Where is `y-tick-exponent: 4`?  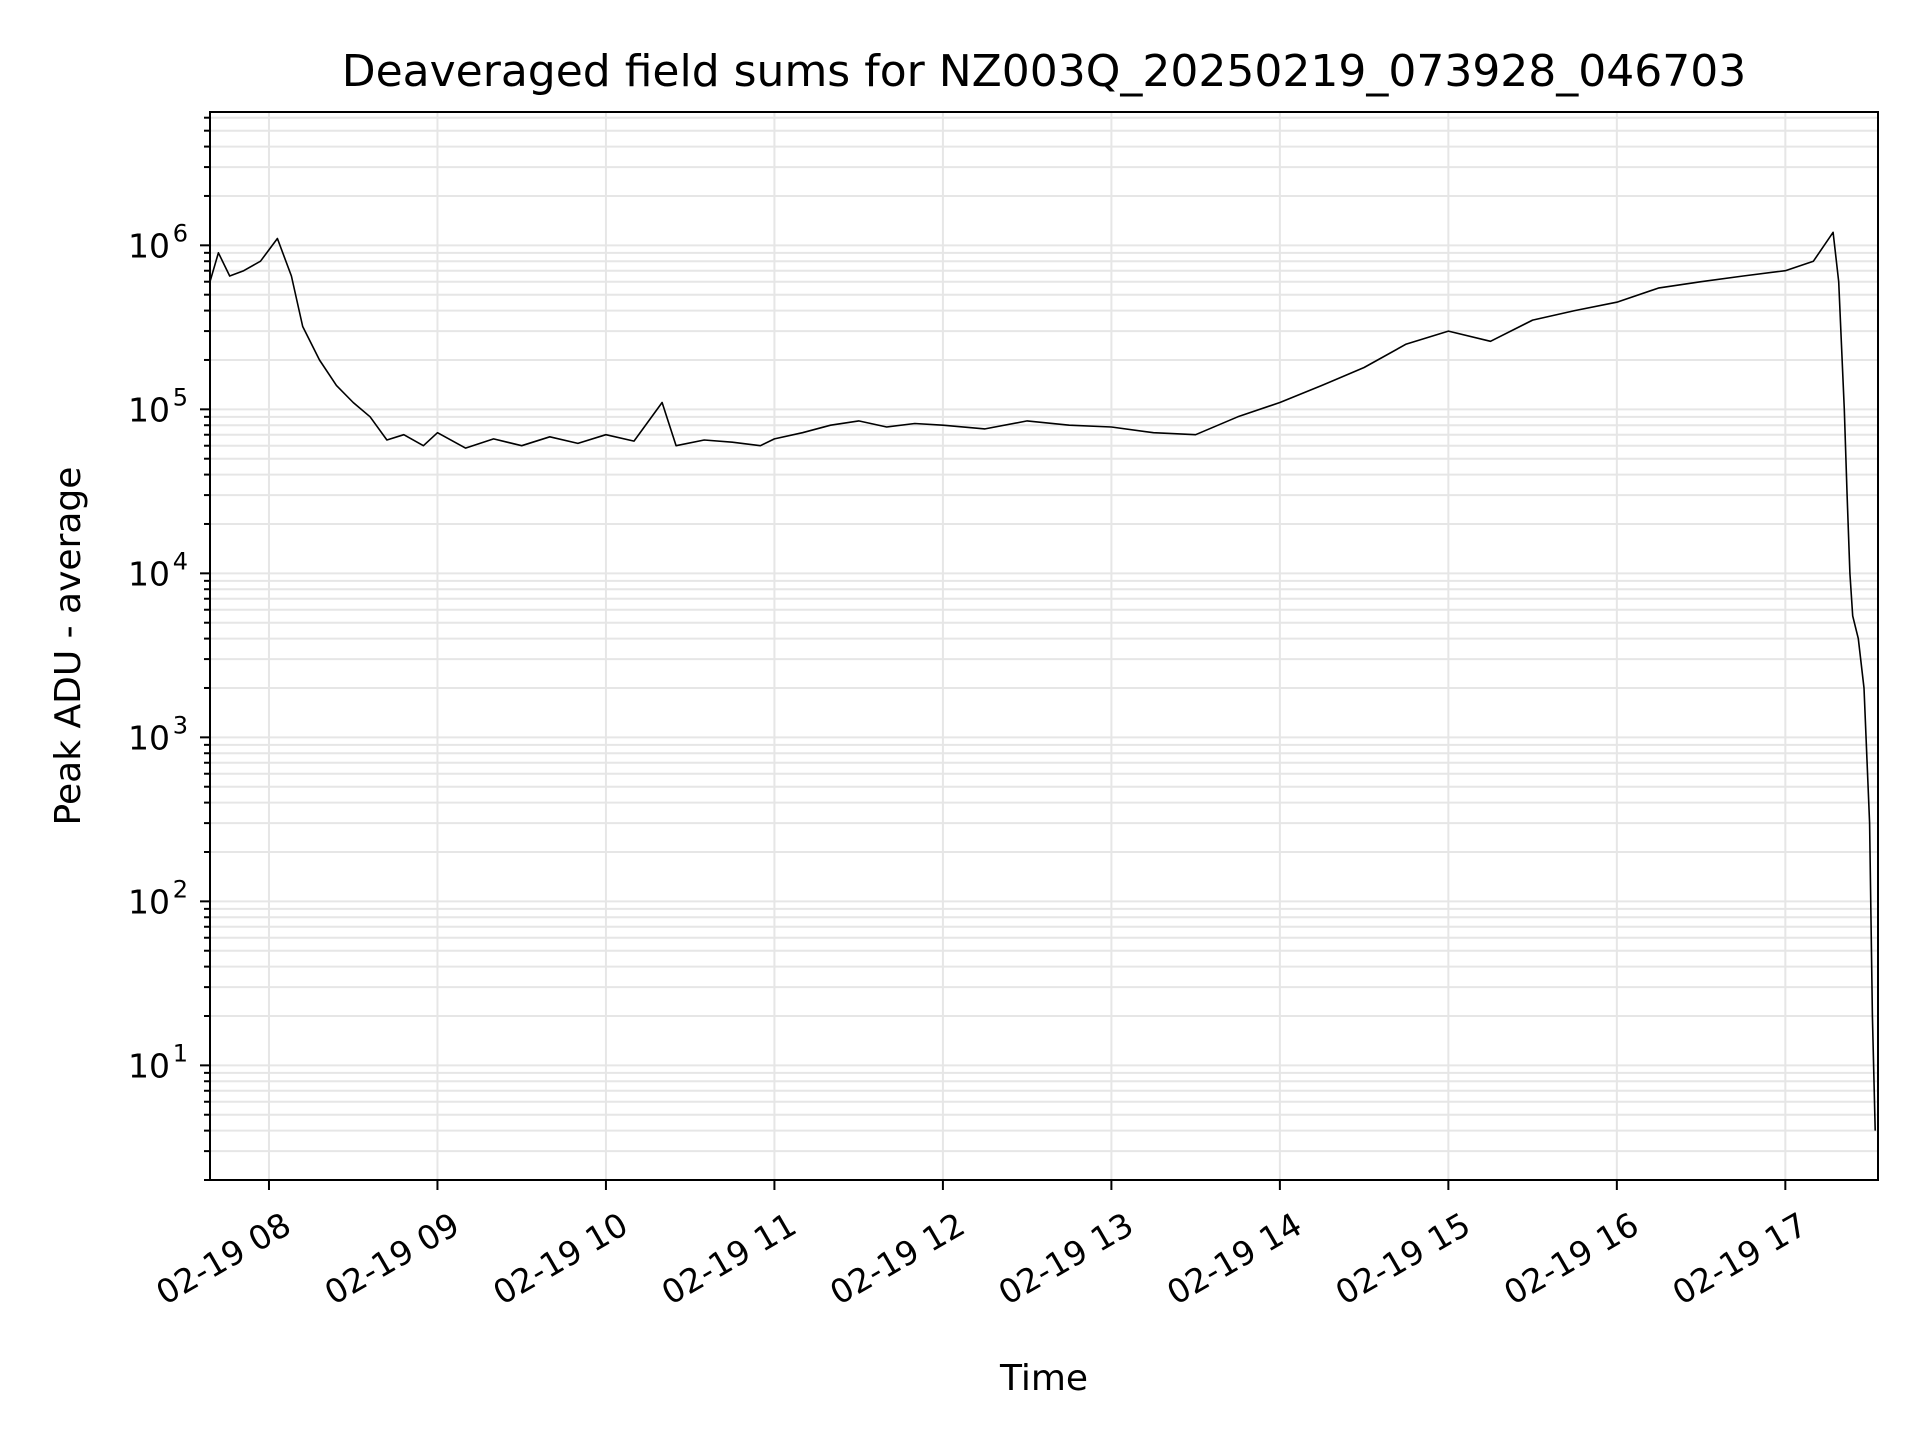
y-tick-exponent: 4 is located at coordinates (180, 561).